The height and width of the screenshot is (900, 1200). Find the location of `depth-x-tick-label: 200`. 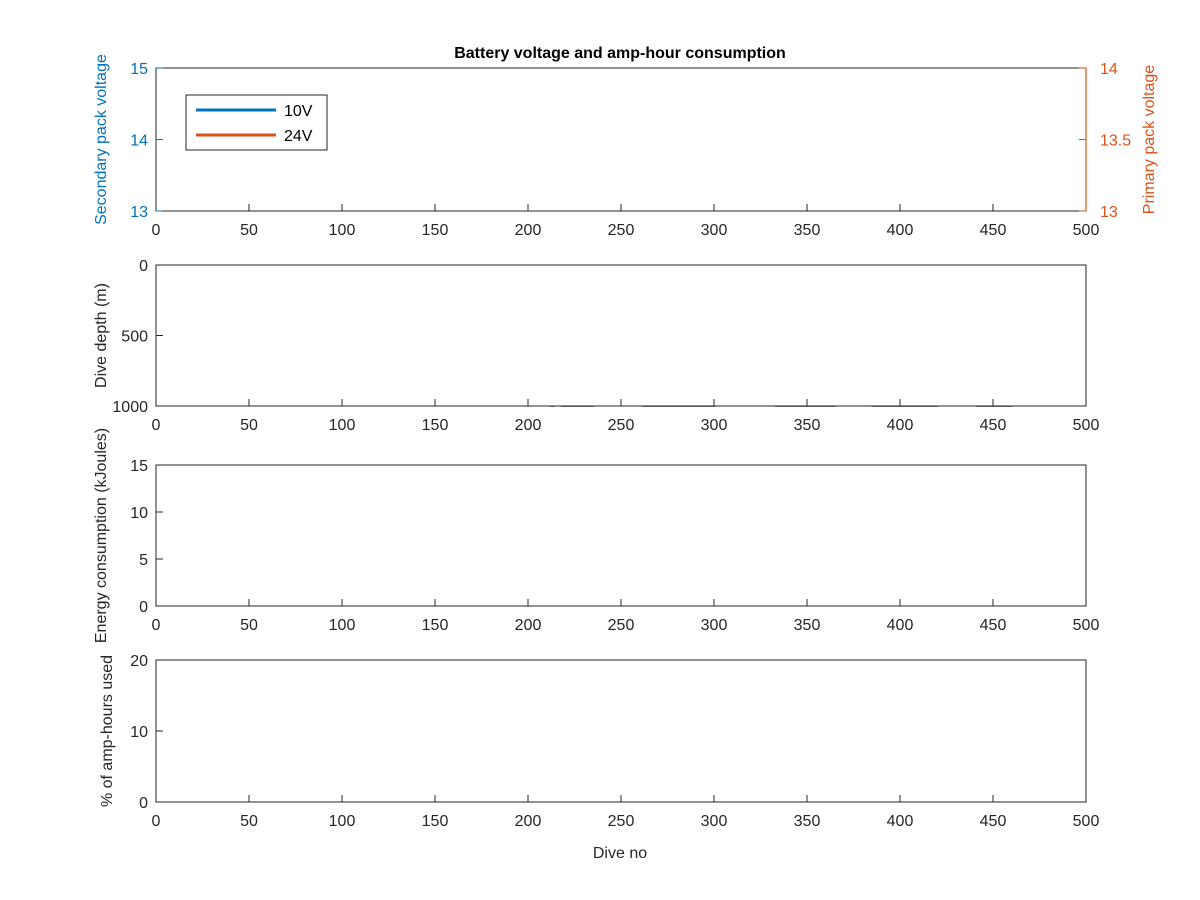

depth-x-tick-label: 200 is located at coordinates (528, 425).